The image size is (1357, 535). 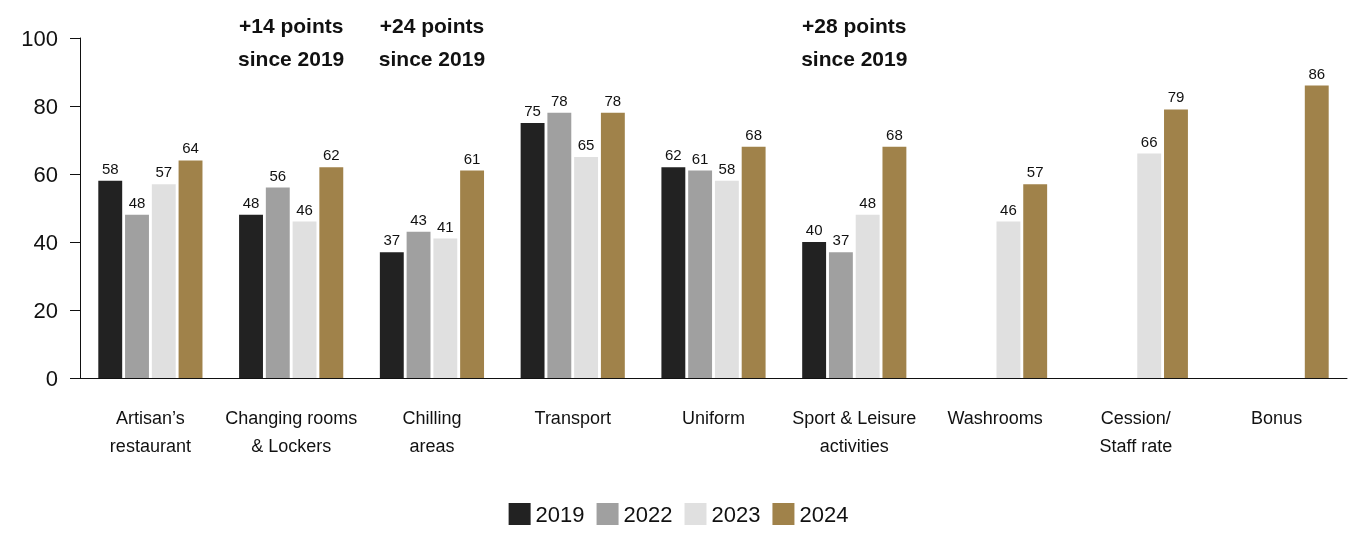 I want to click on data-label: 79, so click(x=1176, y=97).